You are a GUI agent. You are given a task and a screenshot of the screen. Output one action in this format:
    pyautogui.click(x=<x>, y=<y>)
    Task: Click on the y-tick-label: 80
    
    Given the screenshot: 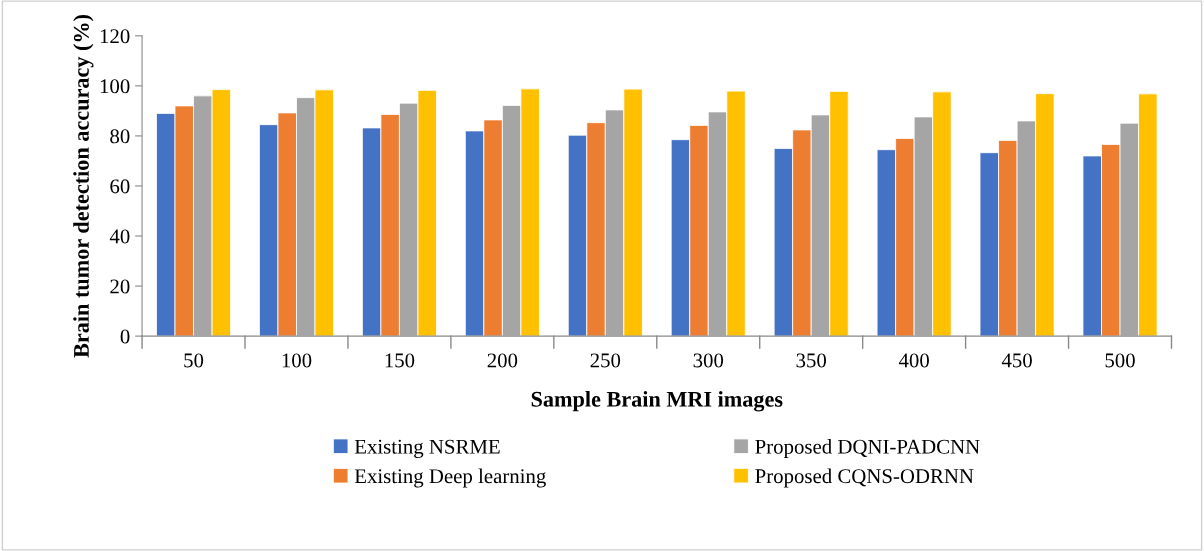 What is the action you would take?
    pyautogui.click(x=120, y=136)
    